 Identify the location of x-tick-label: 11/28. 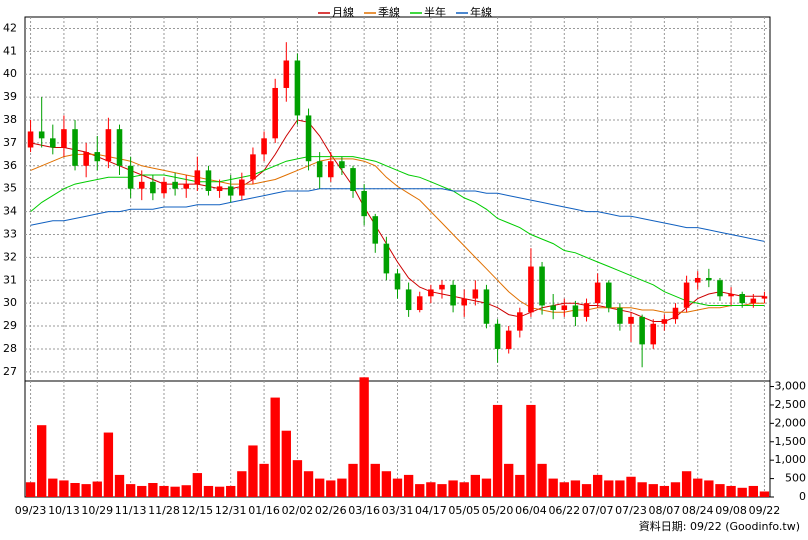
(164, 510).